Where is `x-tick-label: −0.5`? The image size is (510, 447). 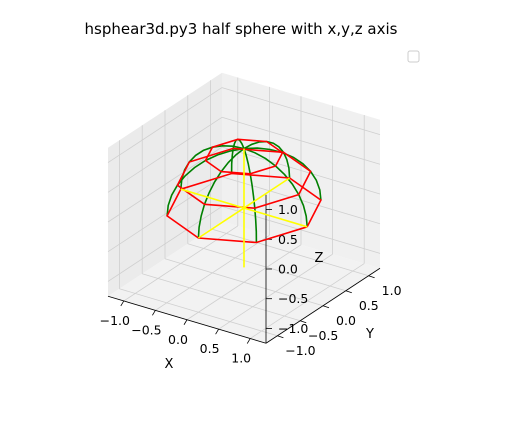 x-tick-label: −0.5 is located at coordinates (146, 329).